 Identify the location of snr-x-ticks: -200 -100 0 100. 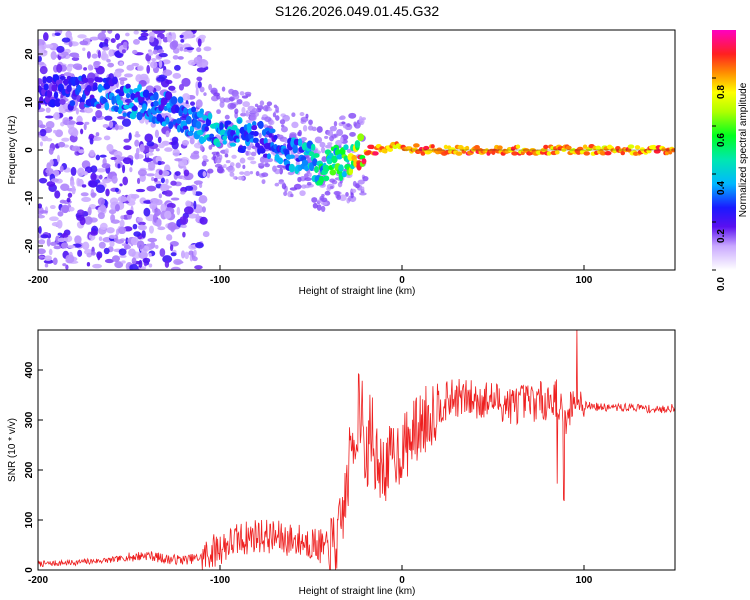
(310, 575).